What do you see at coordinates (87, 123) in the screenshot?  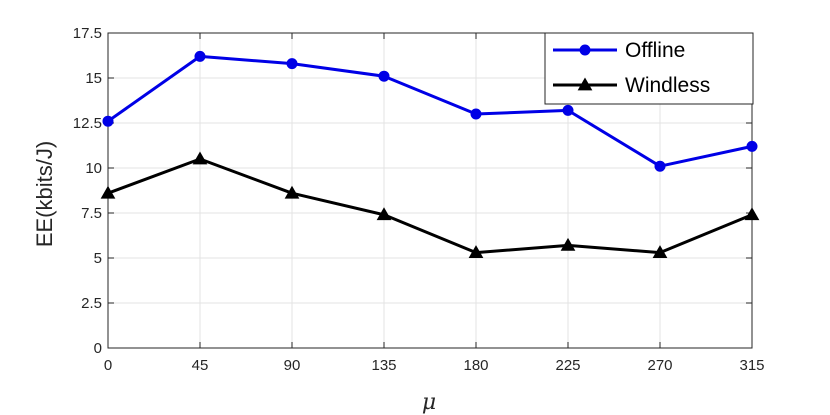 I see `y-tick-label: 12.5` at bounding box center [87, 123].